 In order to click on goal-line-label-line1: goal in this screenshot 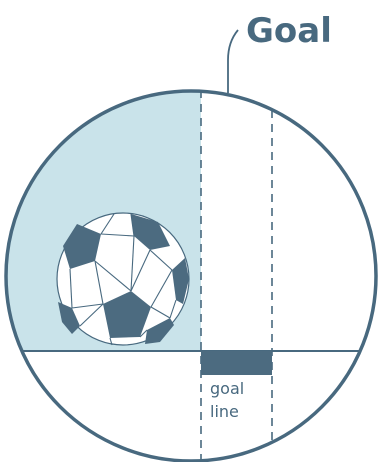, I will do `click(227, 388)`.